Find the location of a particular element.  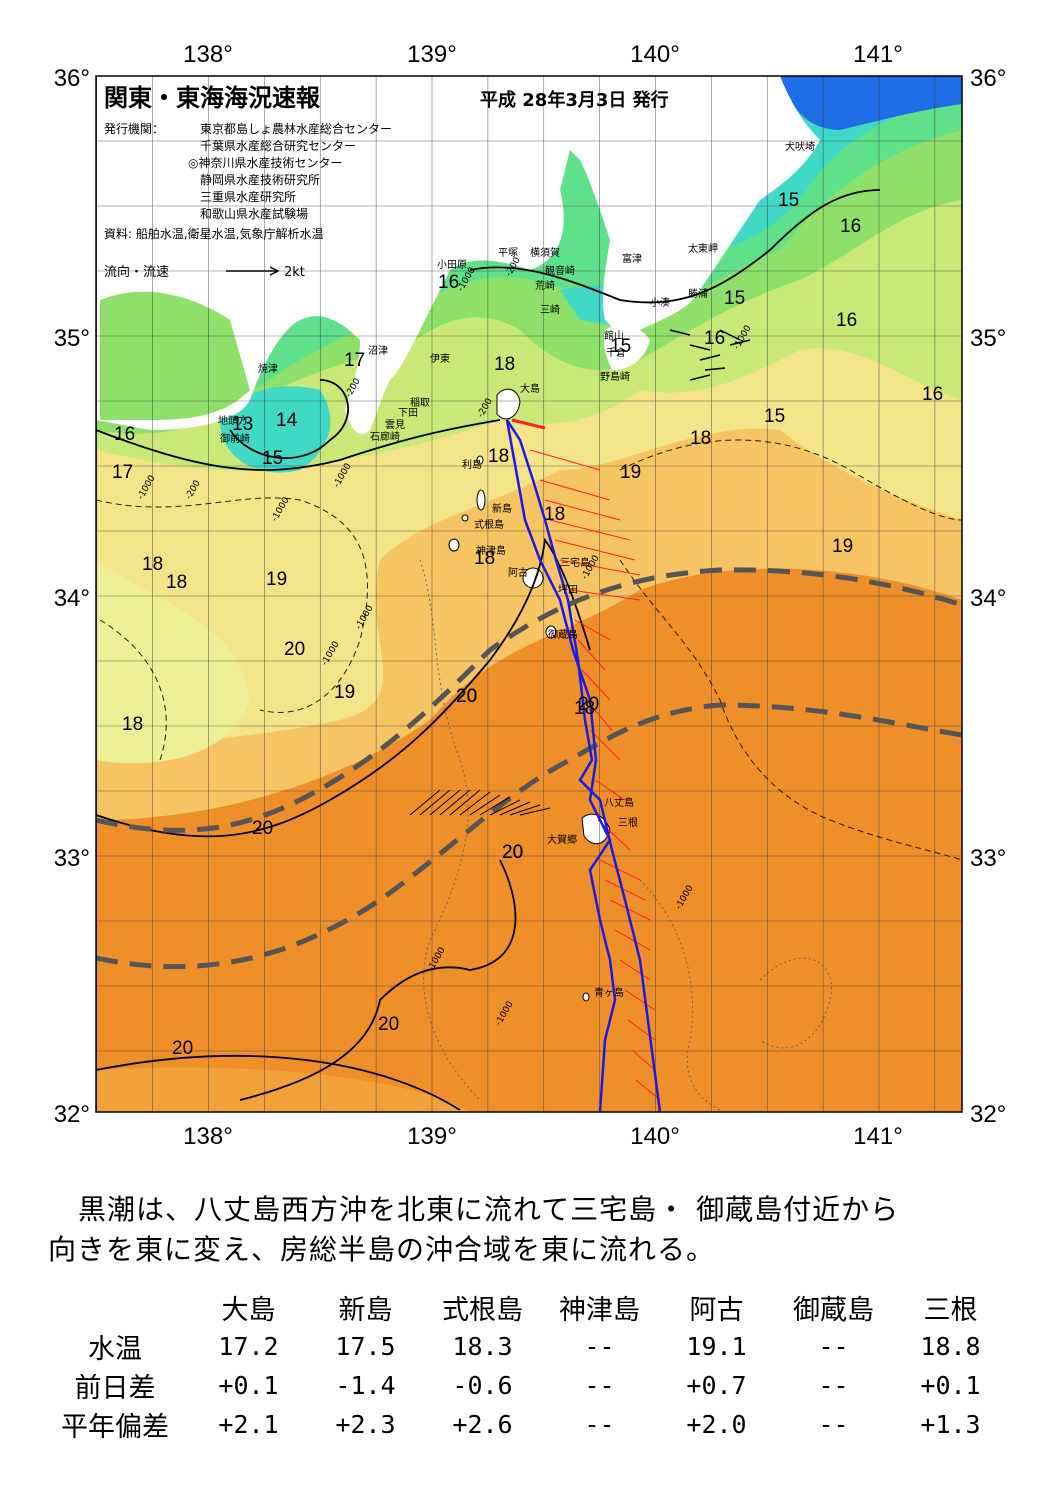

aogashima-island is located at coordinates (586, 997).